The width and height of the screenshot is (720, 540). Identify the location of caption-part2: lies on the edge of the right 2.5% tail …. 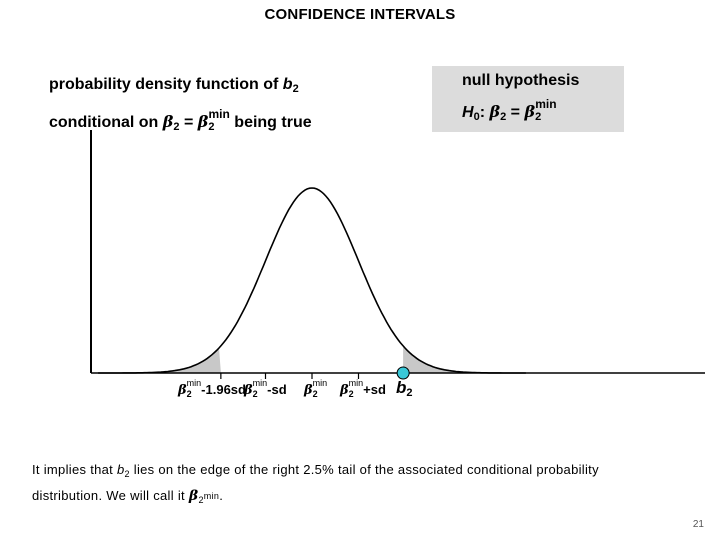
(315, 482).